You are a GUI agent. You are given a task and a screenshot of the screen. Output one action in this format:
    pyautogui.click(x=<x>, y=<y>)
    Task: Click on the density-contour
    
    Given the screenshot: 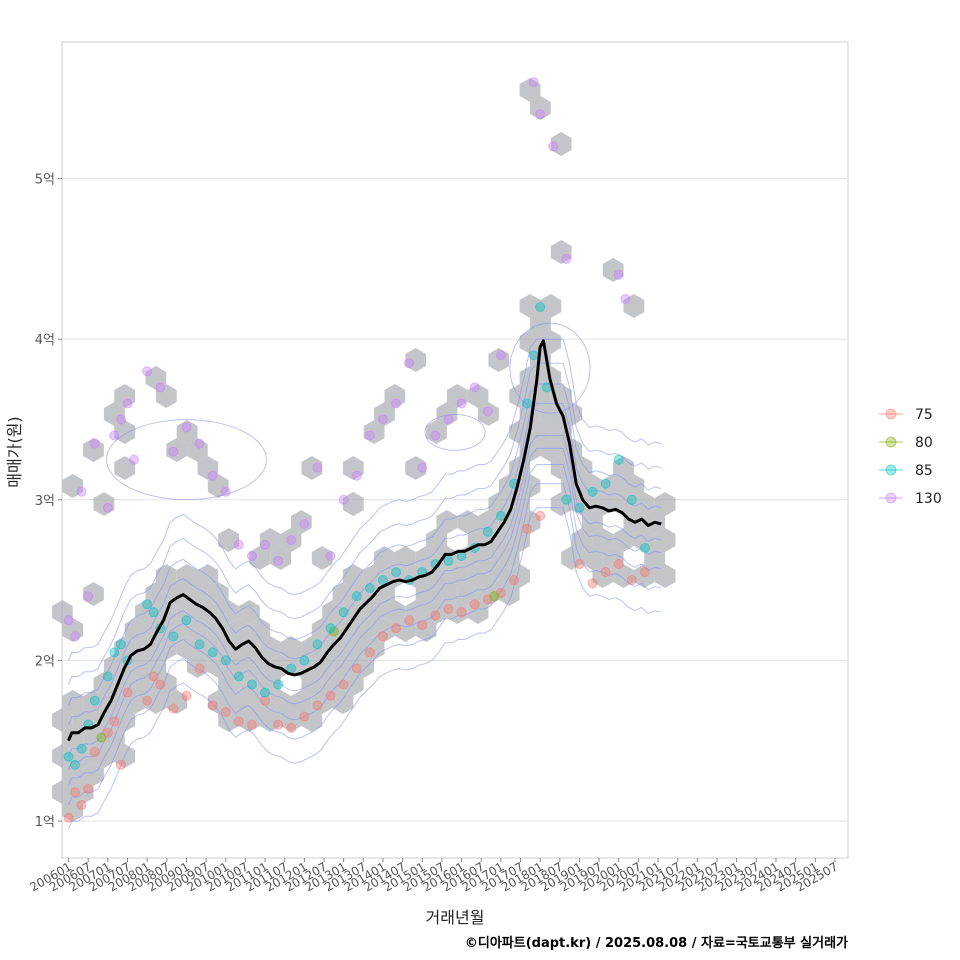 What is the action you would take?
    pyautogui.click(x=455, y=432)
    